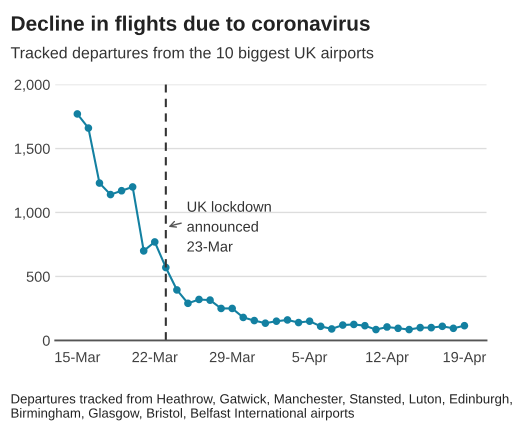 The width and height of the screenshot is (526, 445). Describe the element at coordinates (32, 214) in the screenshot. I see `y-tick-label: 1,000` at that location.